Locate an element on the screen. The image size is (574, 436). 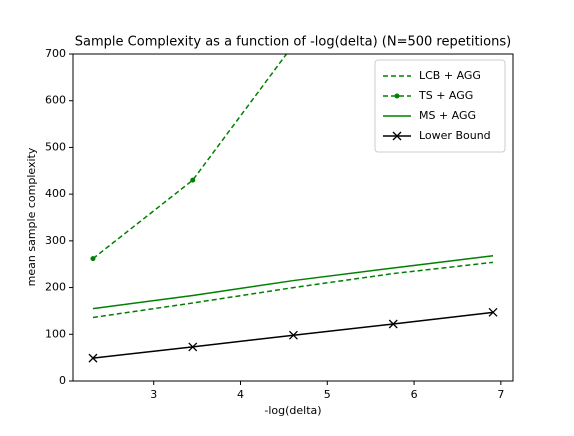
y-tick-label: 400 is located at coordinates (55, 193).